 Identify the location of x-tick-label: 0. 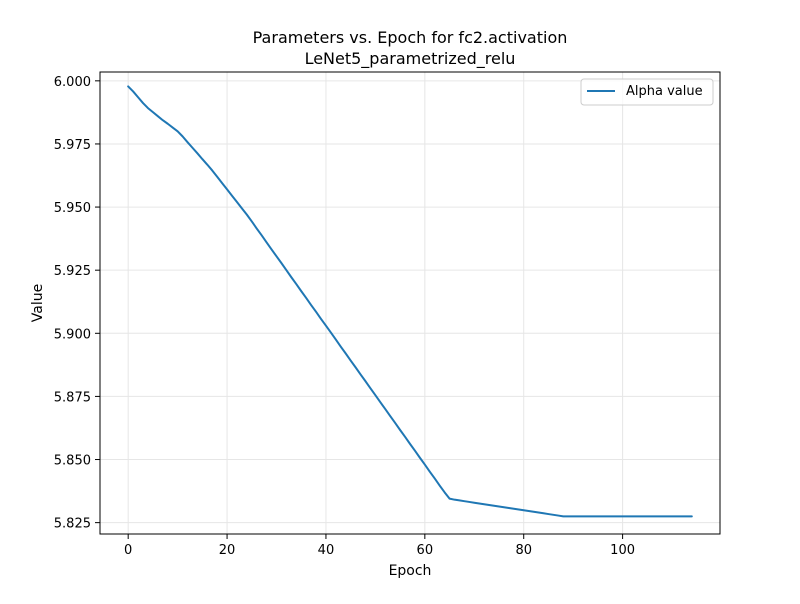
(128, 550).